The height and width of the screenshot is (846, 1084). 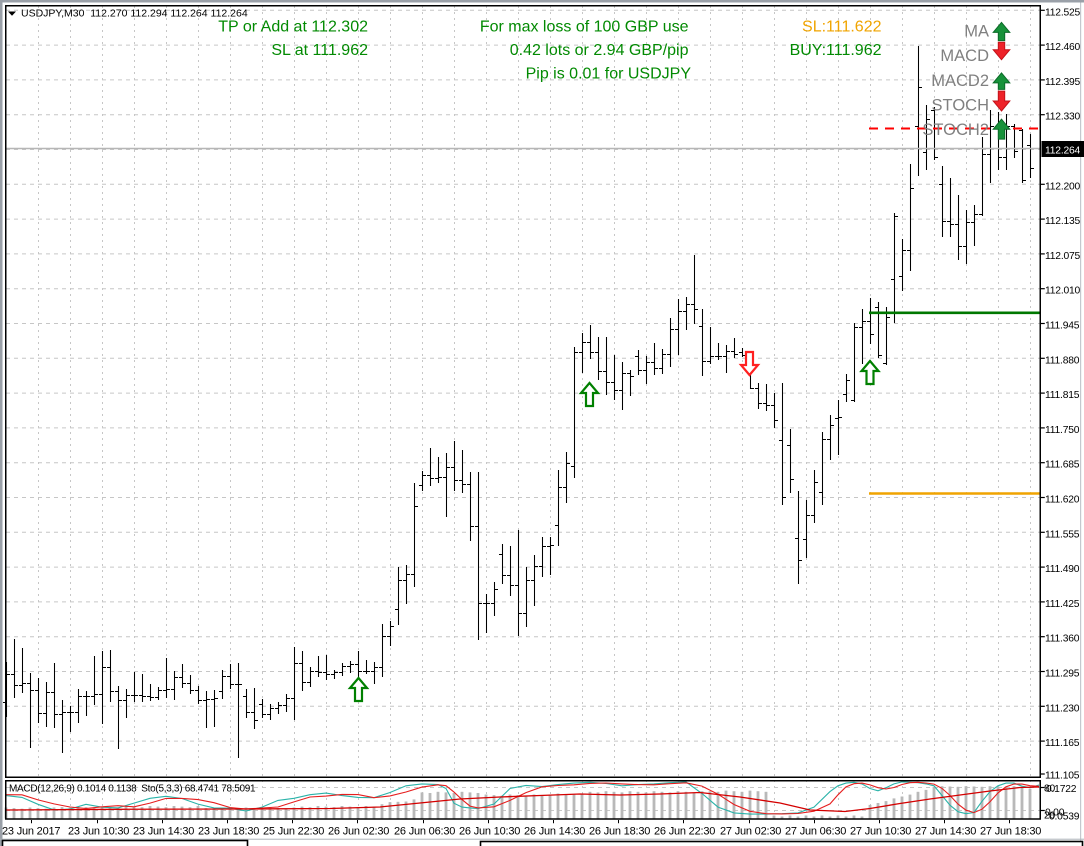 What do you see at coordinates (945, 832) in the screenshot?
I see `svg-text: 27 Jun 14:30` at bounding box center [945, 832].